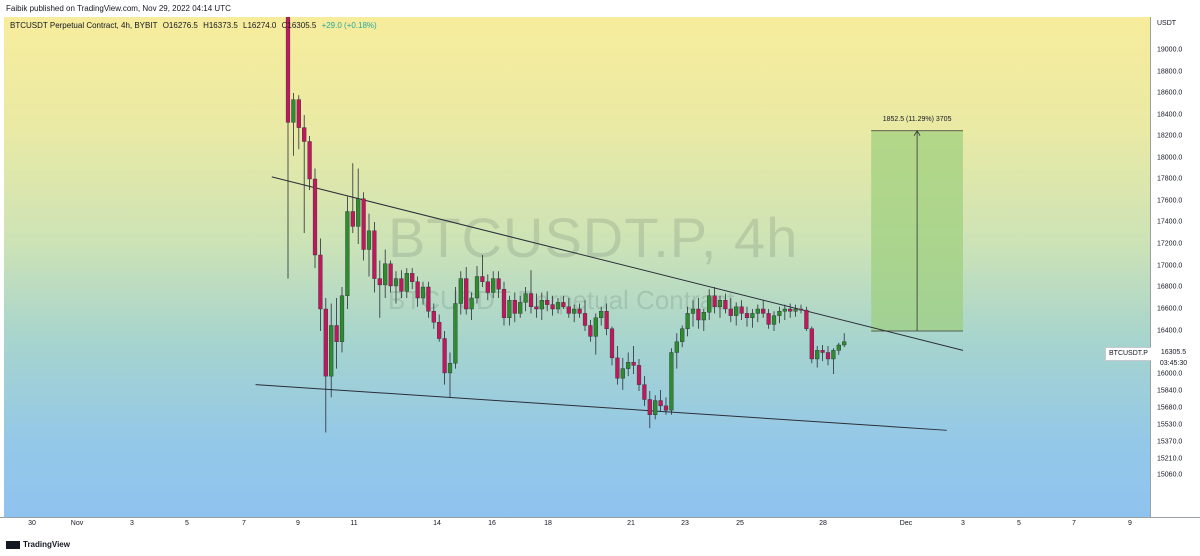 This screenshot has width=1200, height=556. I want to click on date-tick: 11, so click(354, 523).